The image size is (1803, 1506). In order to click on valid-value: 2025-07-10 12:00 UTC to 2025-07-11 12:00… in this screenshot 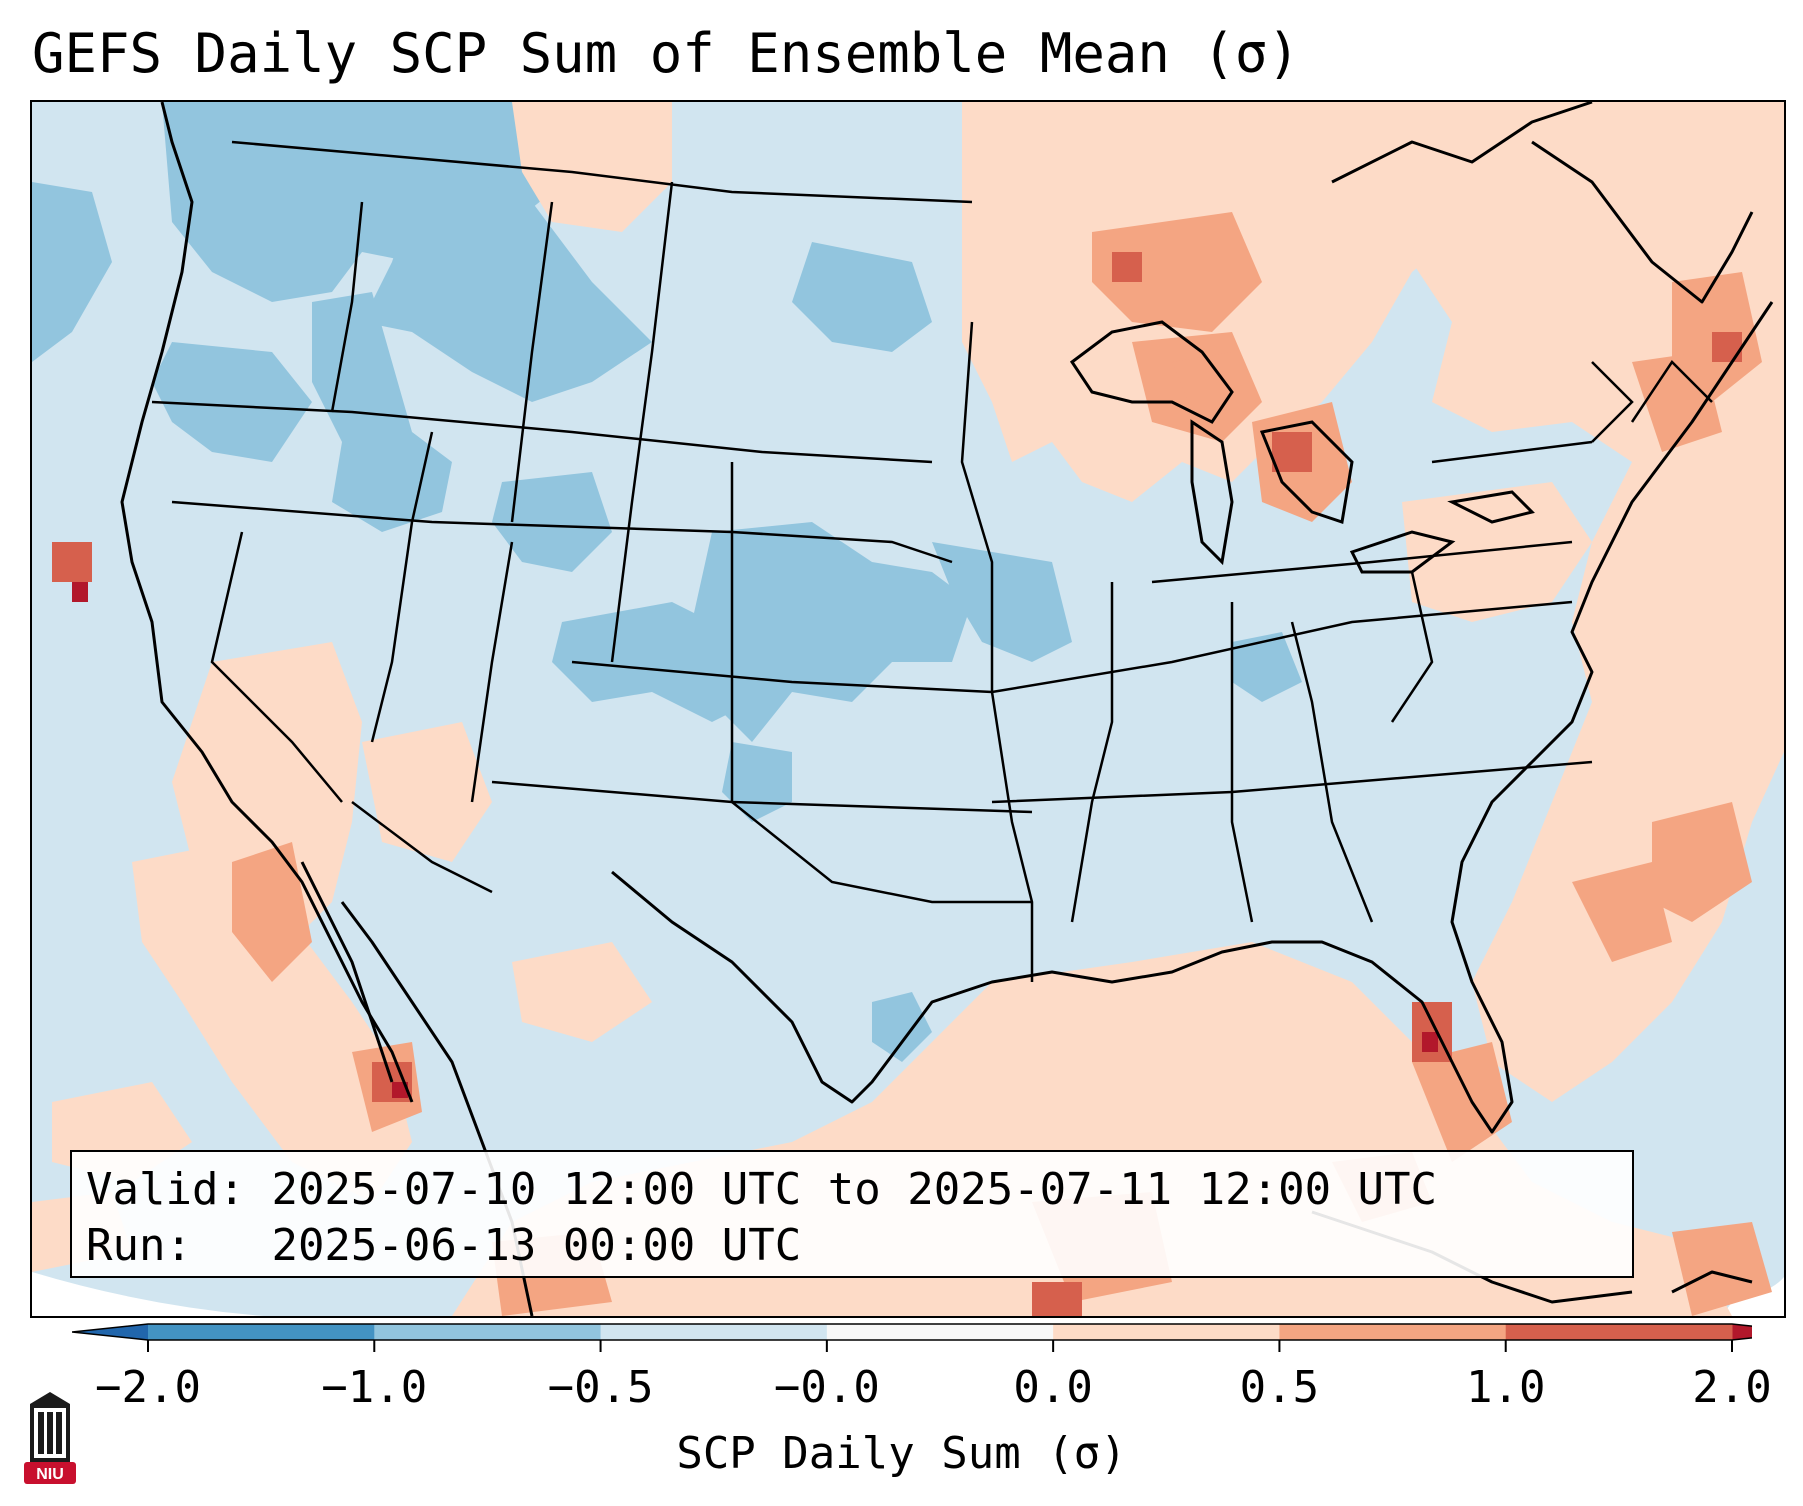, I will do `click(854, 1189)`.